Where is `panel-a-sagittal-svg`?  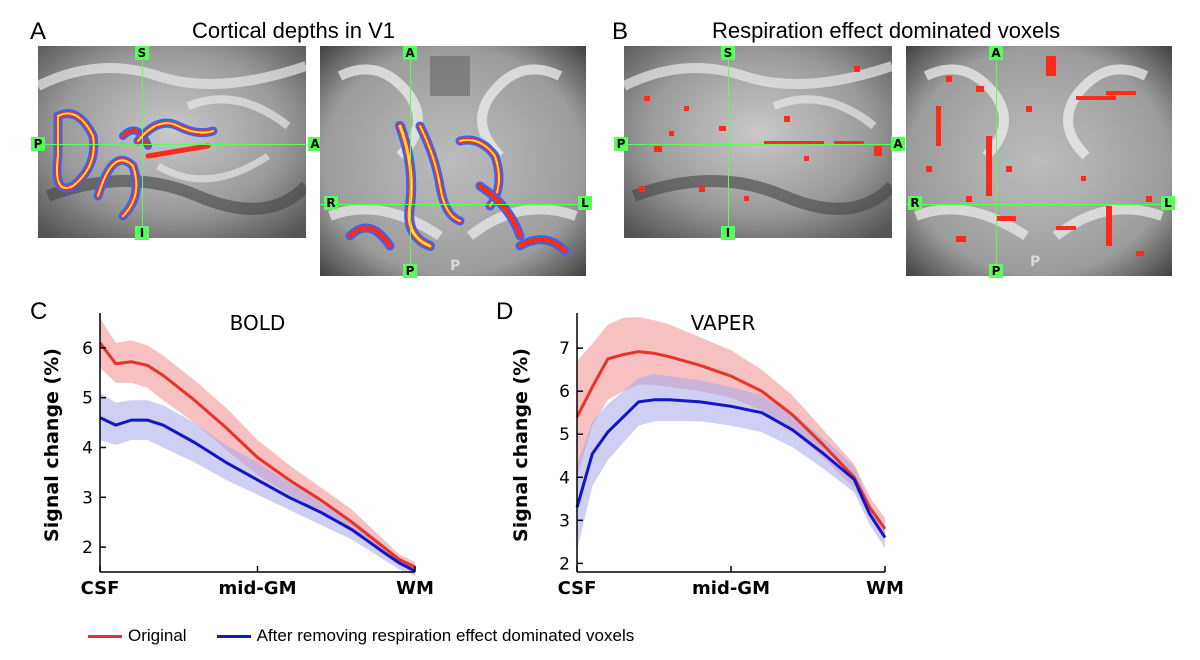 panel-a-sagittal-svg is located at coordinates (172, 142).